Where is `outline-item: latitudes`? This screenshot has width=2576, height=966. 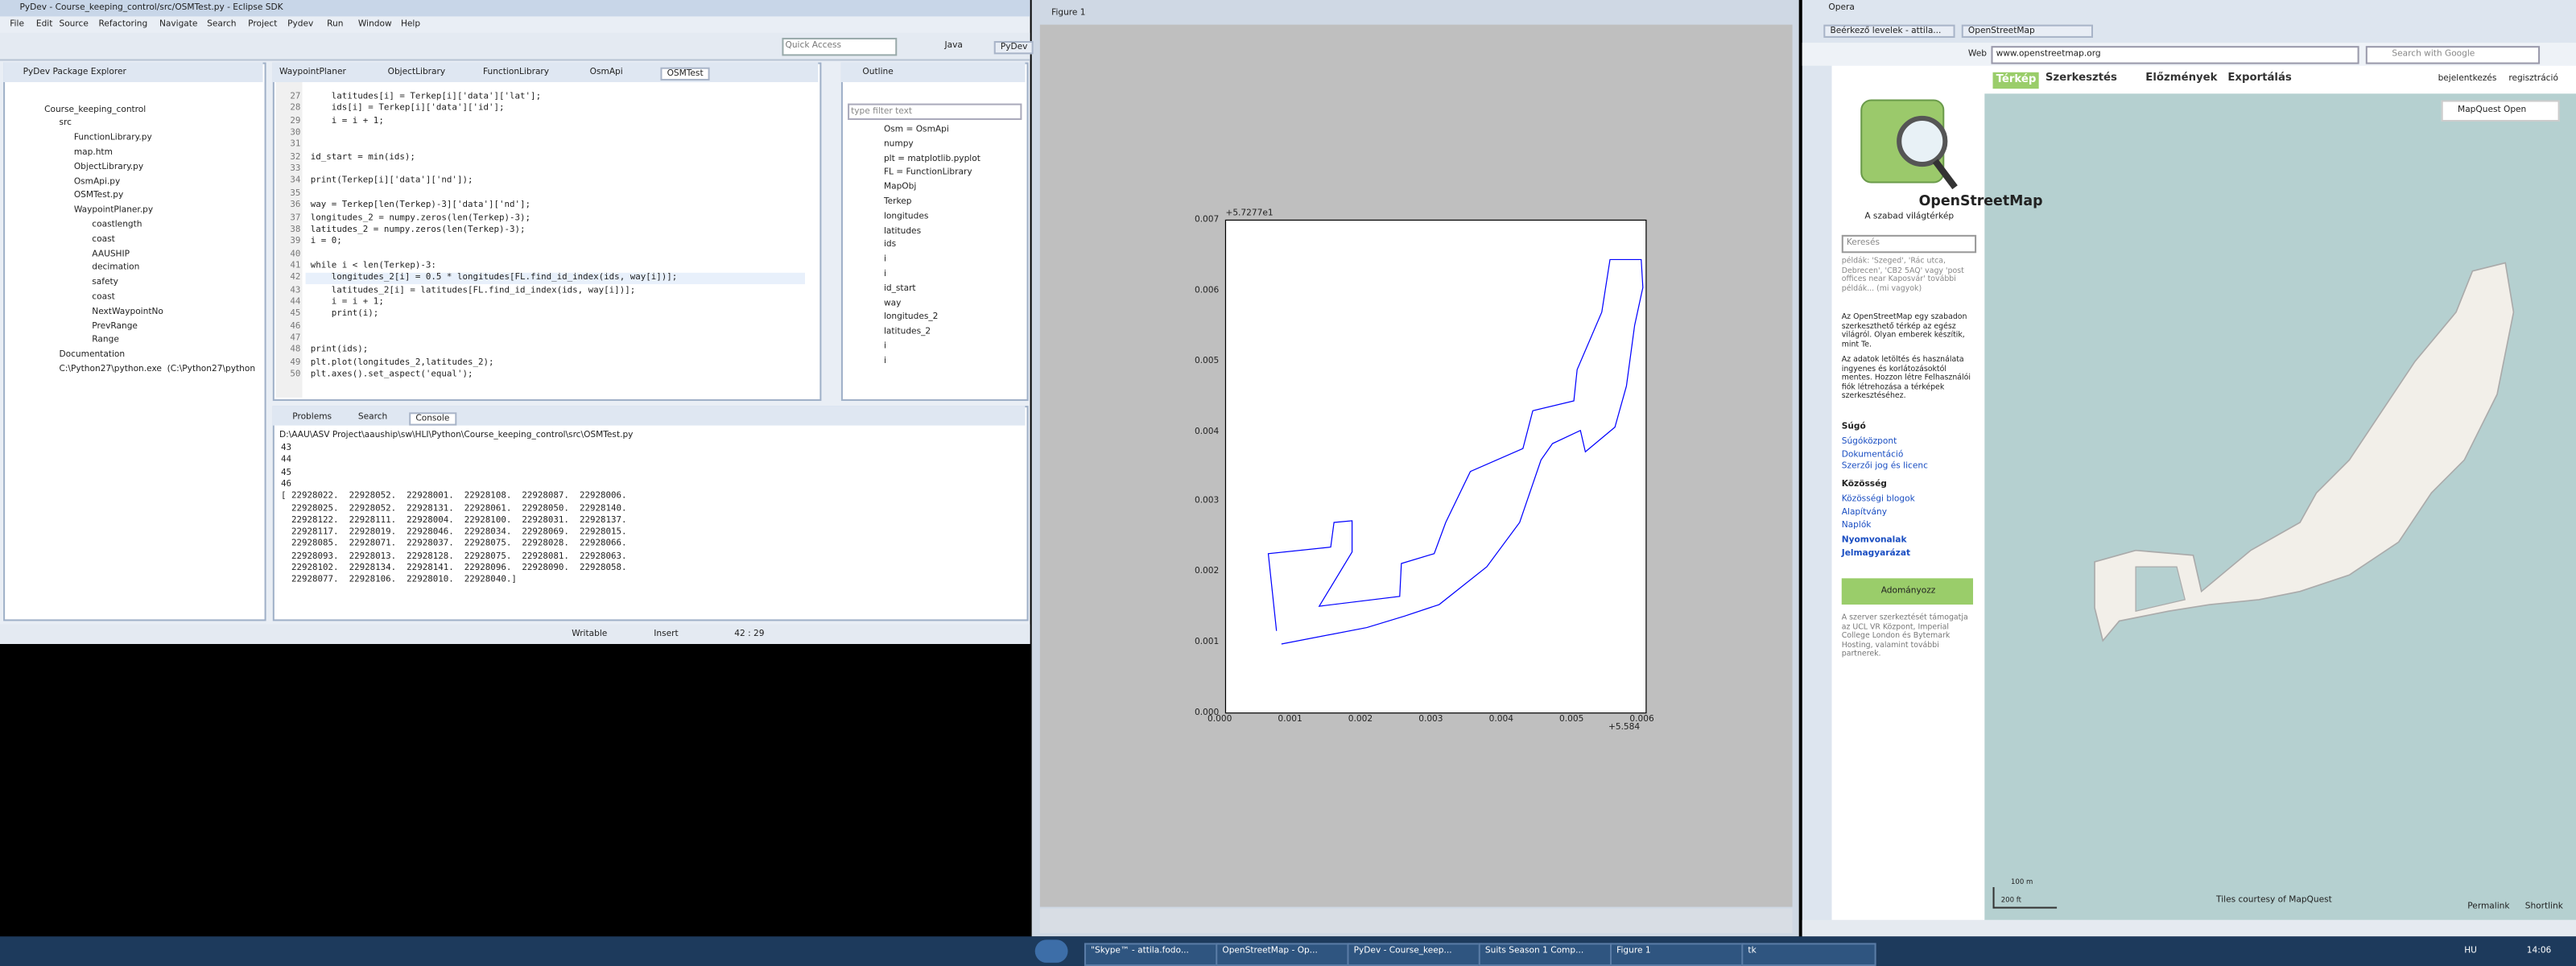
outline-item: latitudes is located at coordinates (902, 231).